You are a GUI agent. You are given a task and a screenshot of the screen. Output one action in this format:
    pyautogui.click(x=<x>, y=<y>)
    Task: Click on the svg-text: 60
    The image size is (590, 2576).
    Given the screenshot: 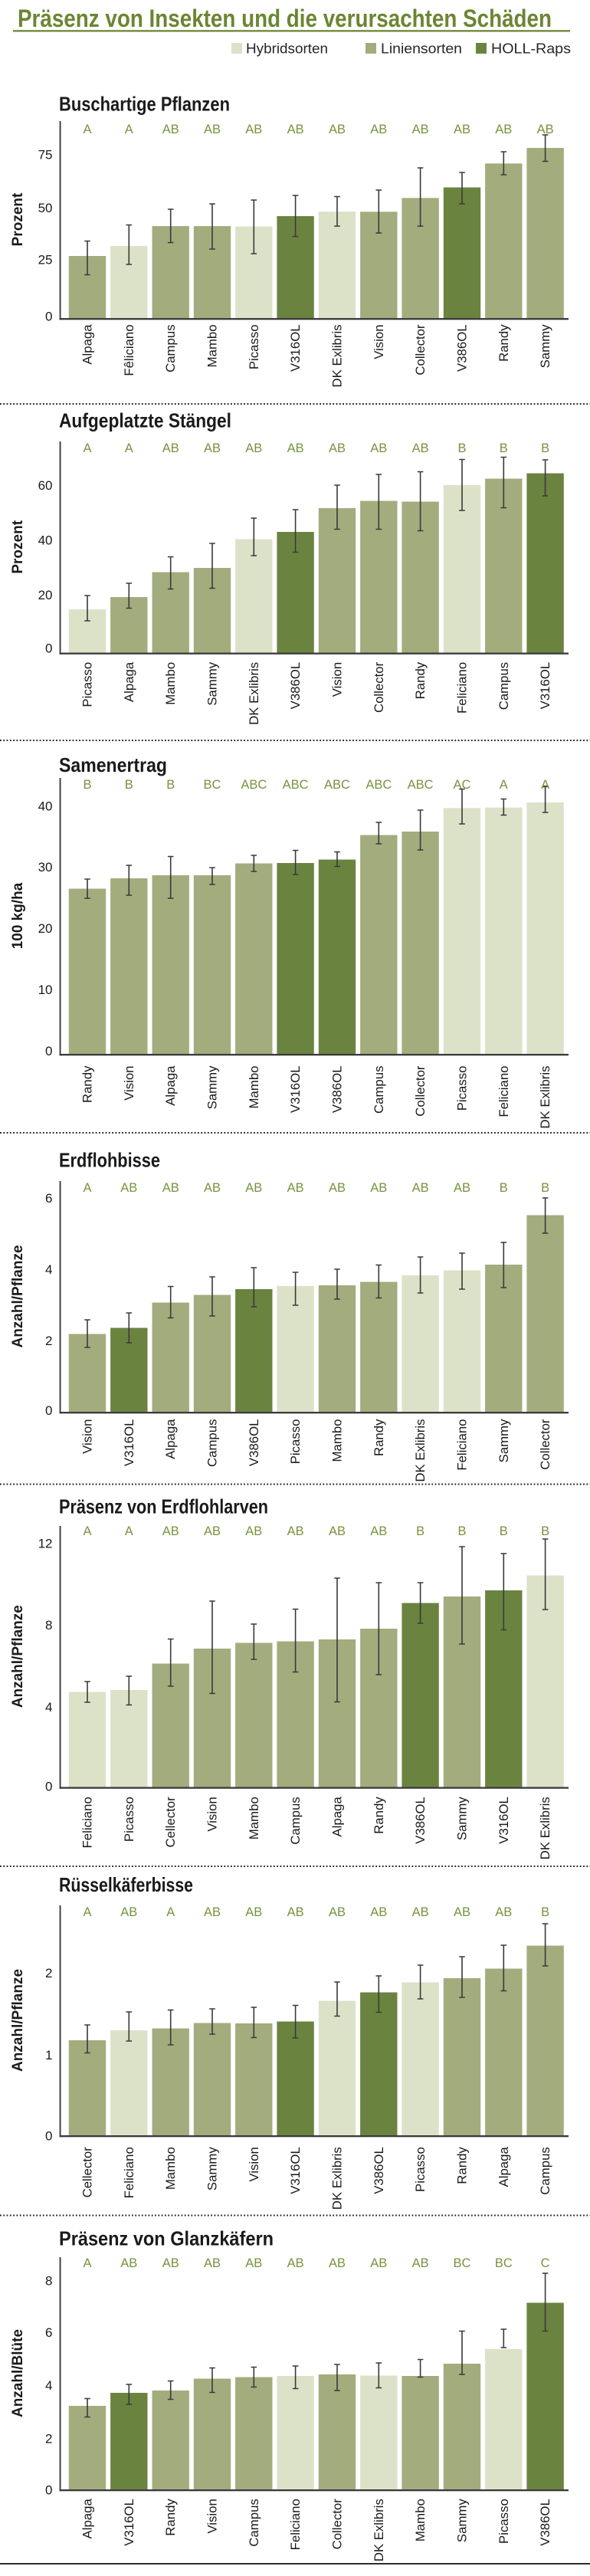 What is the action you would take?
    pyautogui.click(x=45, y=485)
    